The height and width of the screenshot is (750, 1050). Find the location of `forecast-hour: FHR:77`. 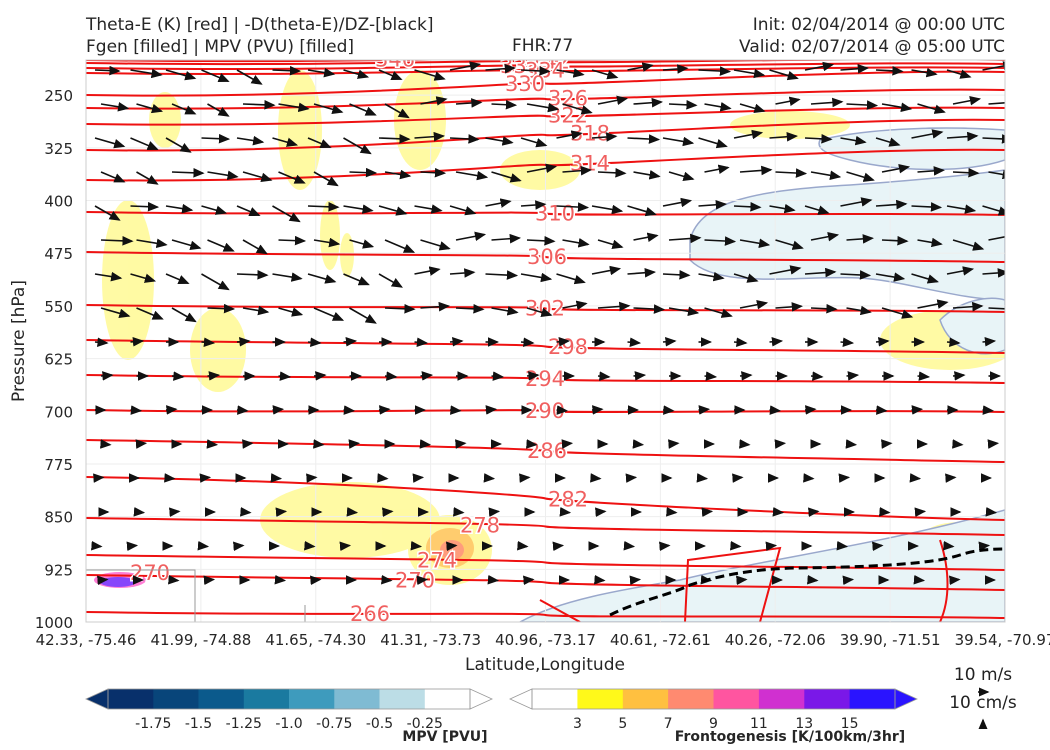

forecast-hour: FHR:77 is located at coordinates (543, 46).